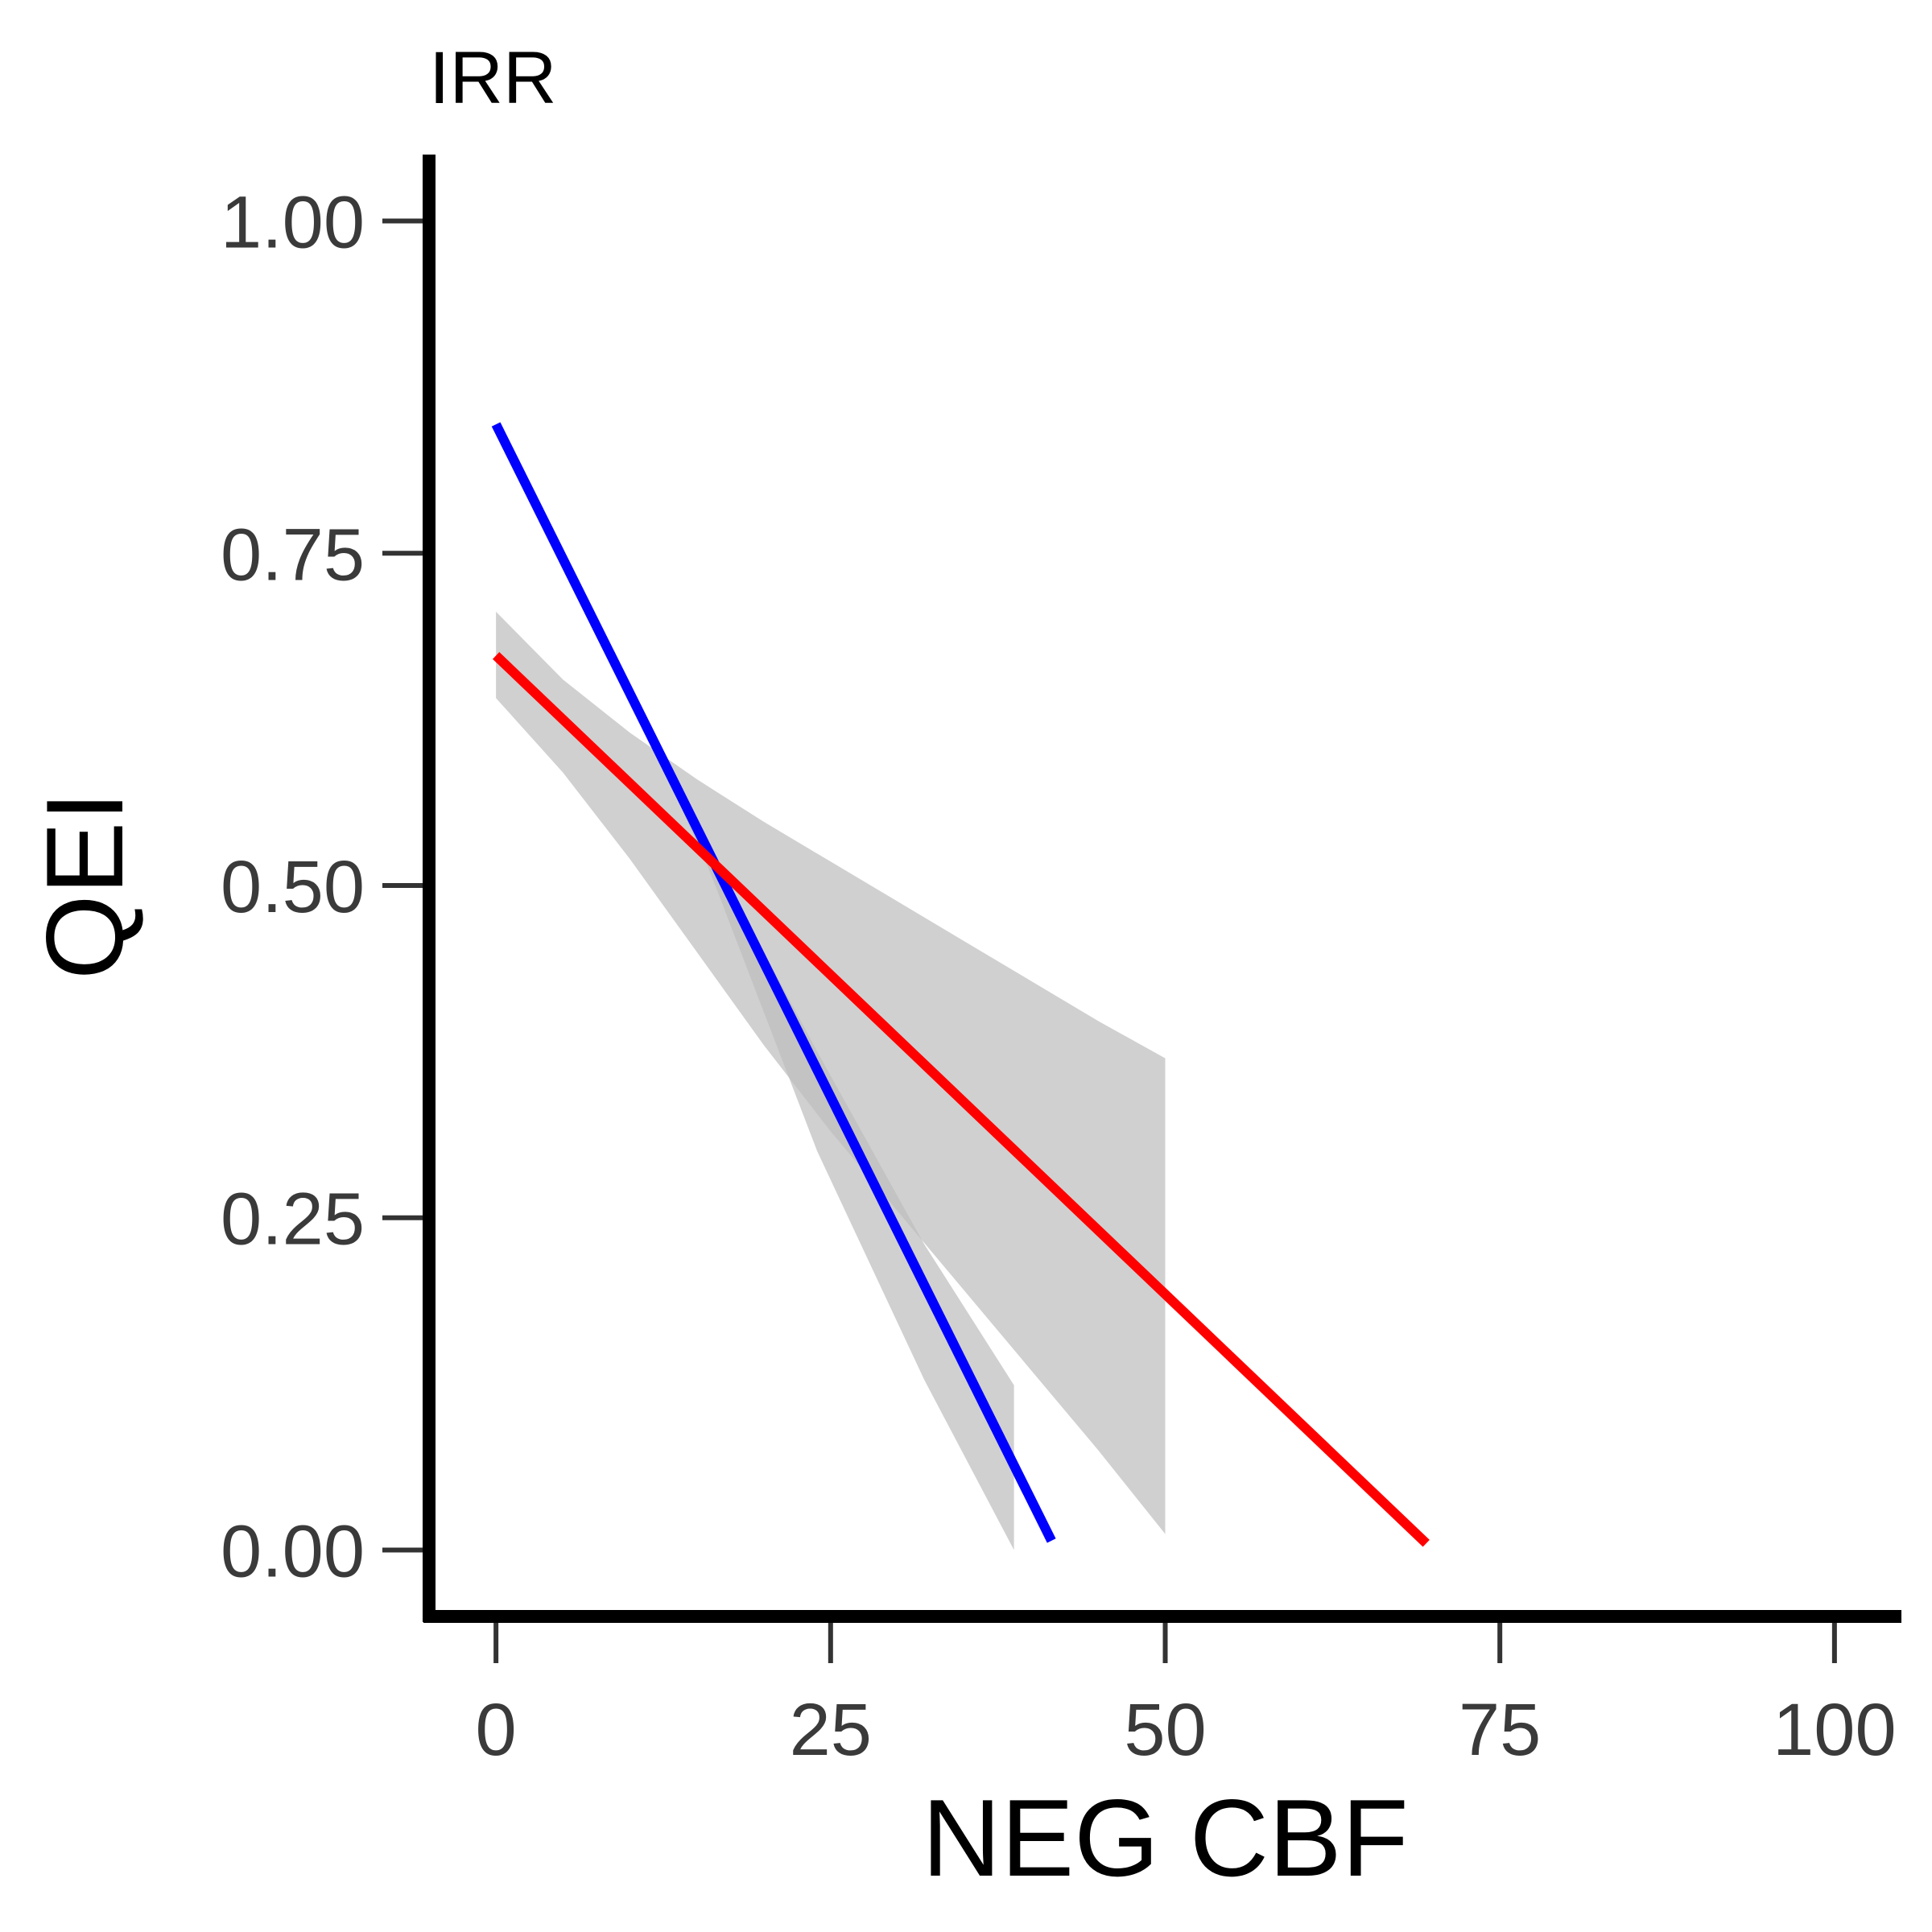 The width and height of the screenshot is (1932, 1932). What do you see at coordinates (293, 223) in the screenshot?
I see `y-tick-label: 1.00` at bounding box center [293, 223].